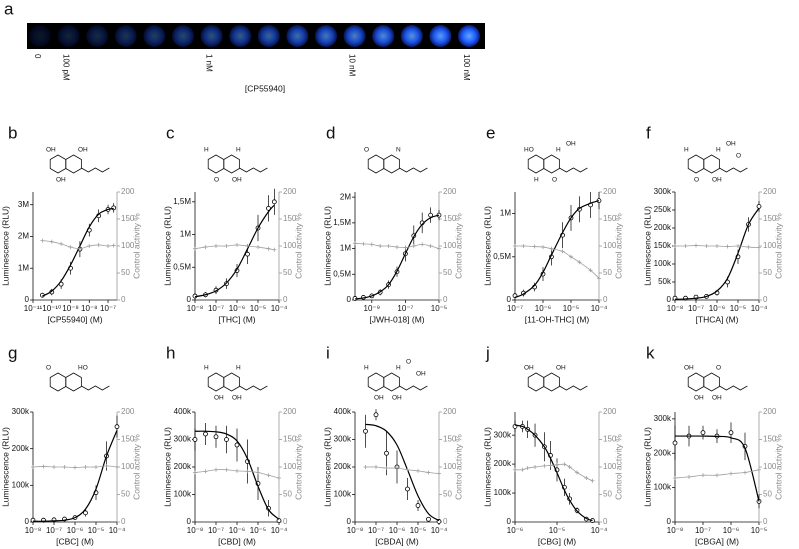 This screenshot has width=799, height=549. Describe the element at coordinates (345, 196) in the screenshot. I see `y-tick-label: 2M` at that location.